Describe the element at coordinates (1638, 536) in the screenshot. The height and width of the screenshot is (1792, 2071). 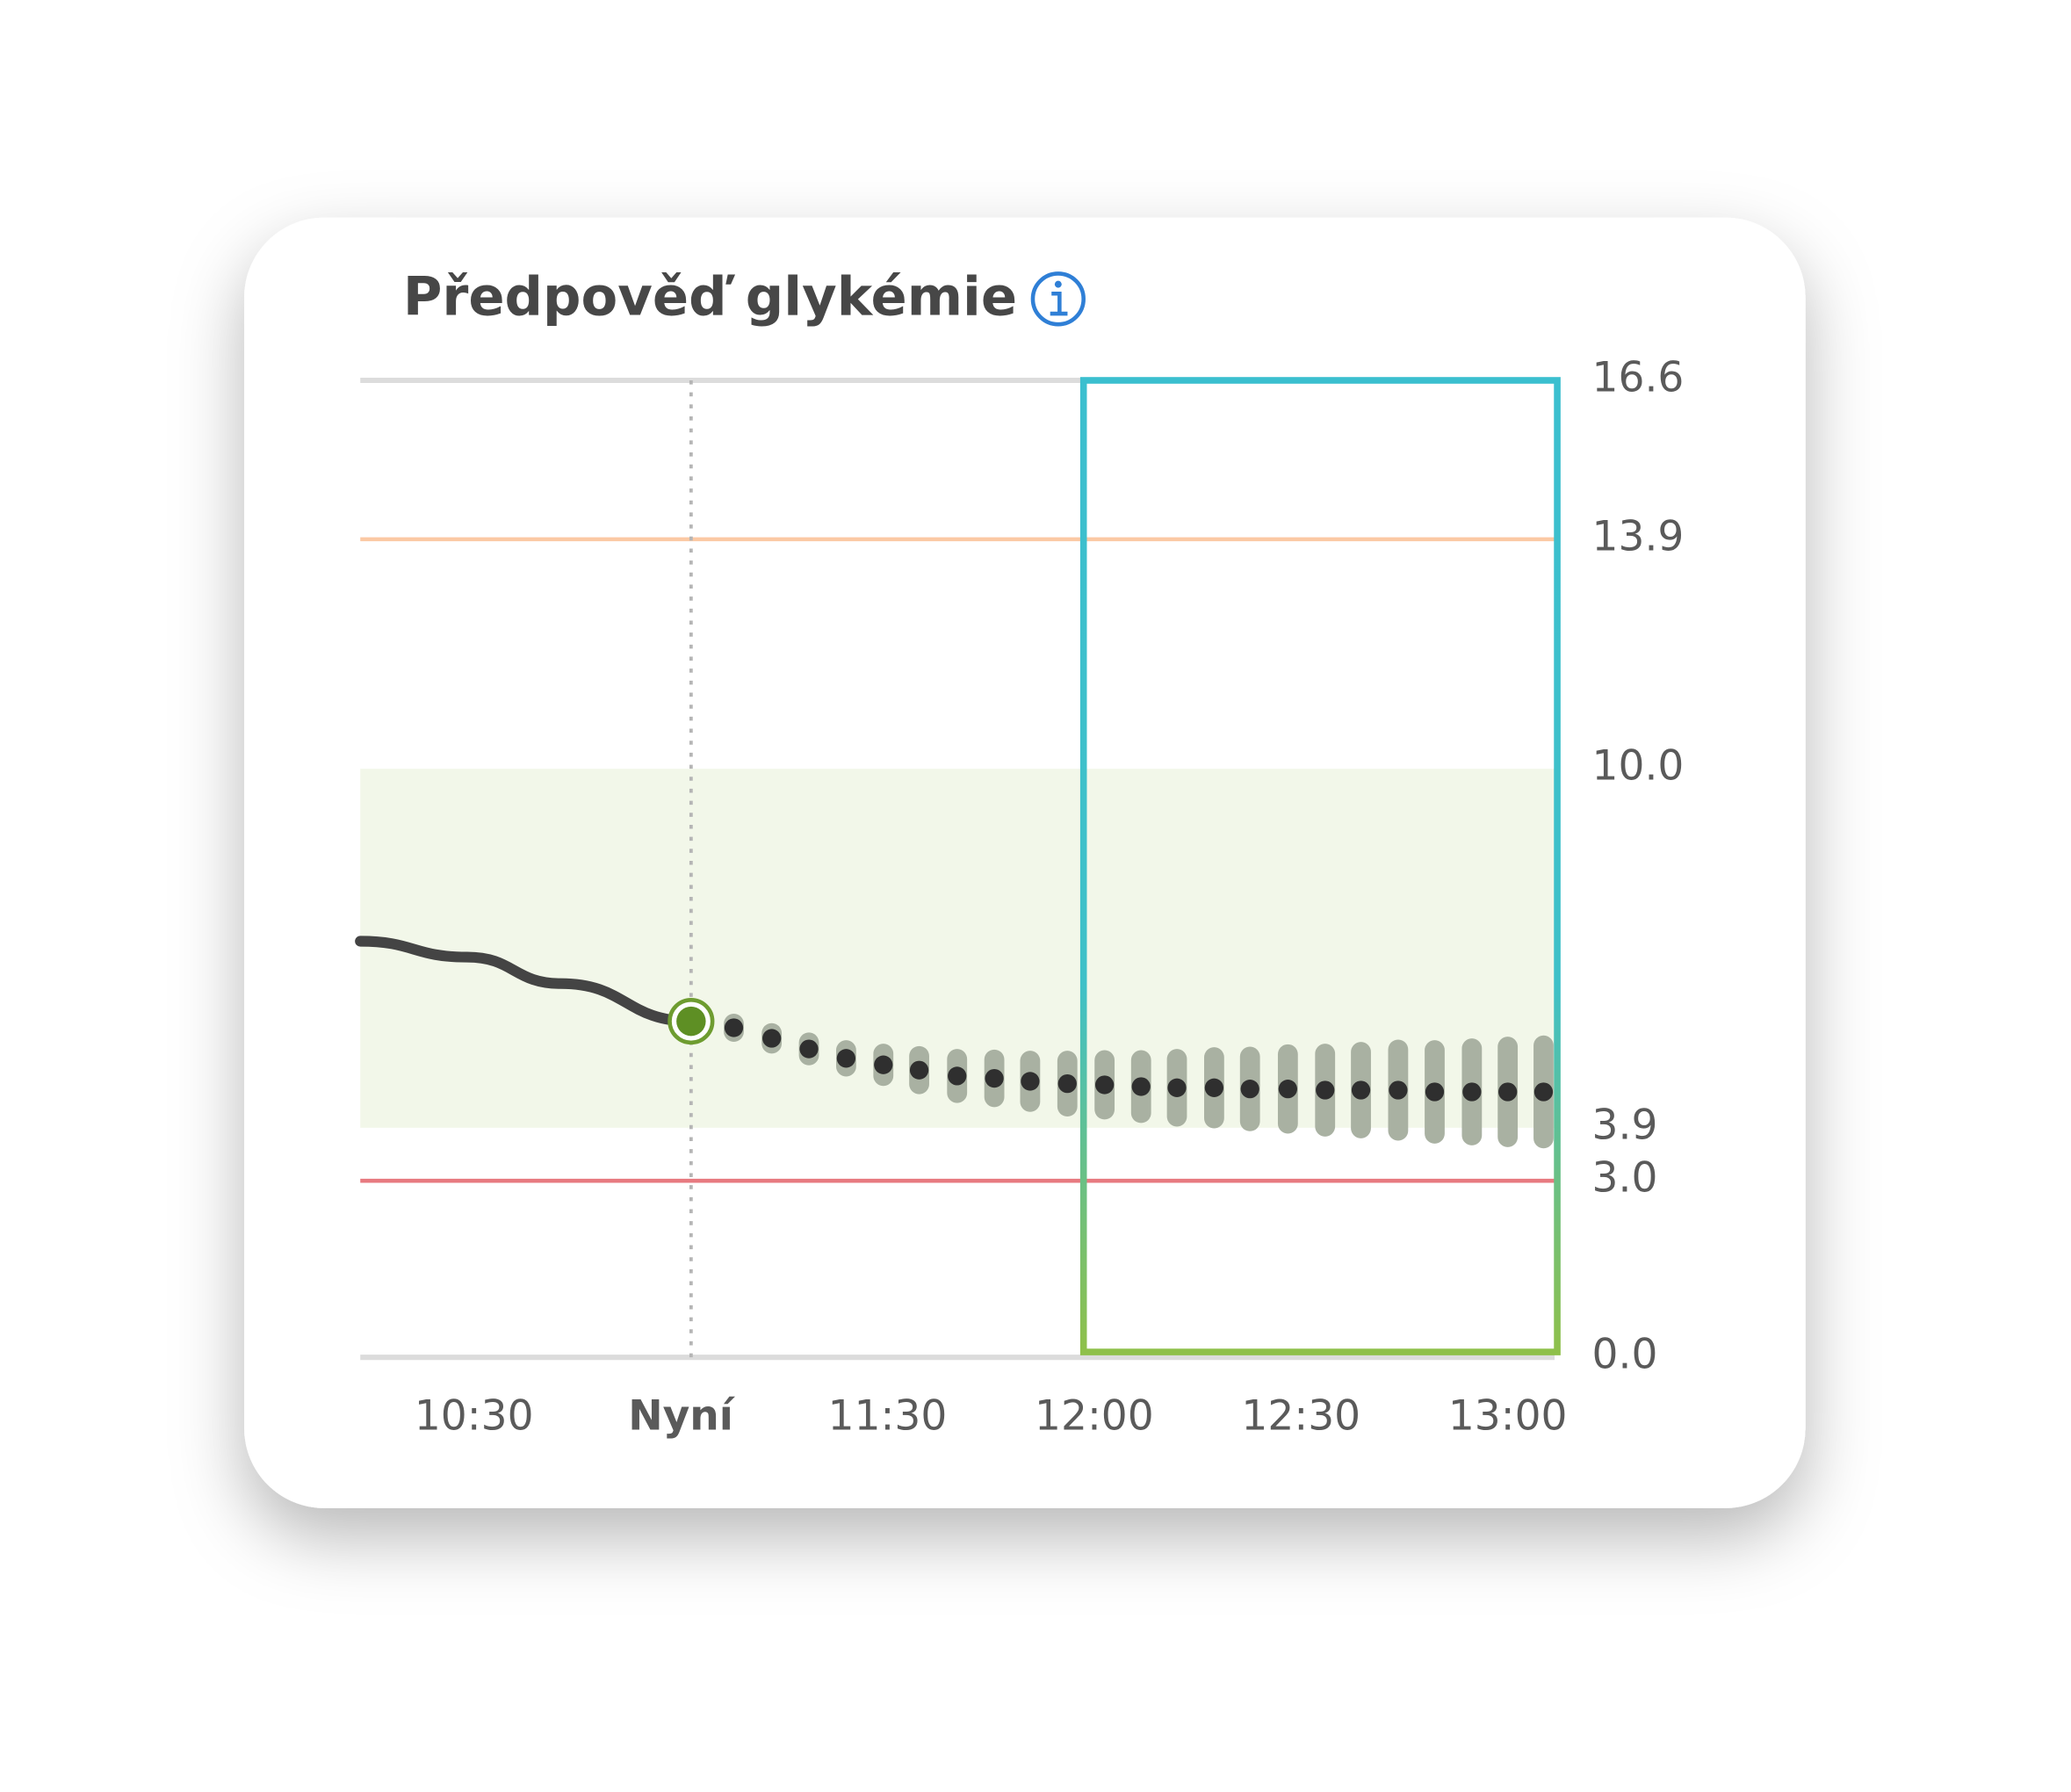
I see `y-tick-label: 13.9` at that location.